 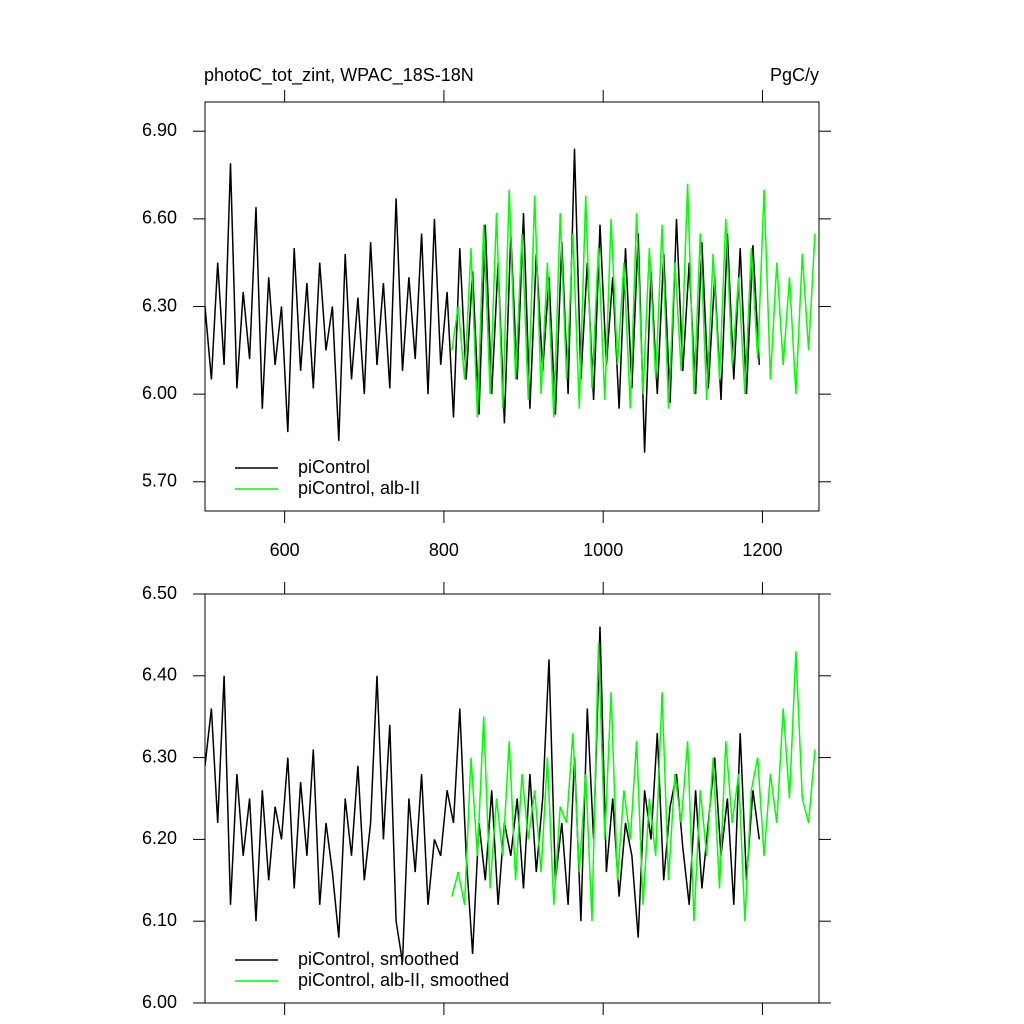 I want to click on y-tick-label: 6.40, so click(x=159, y=675).